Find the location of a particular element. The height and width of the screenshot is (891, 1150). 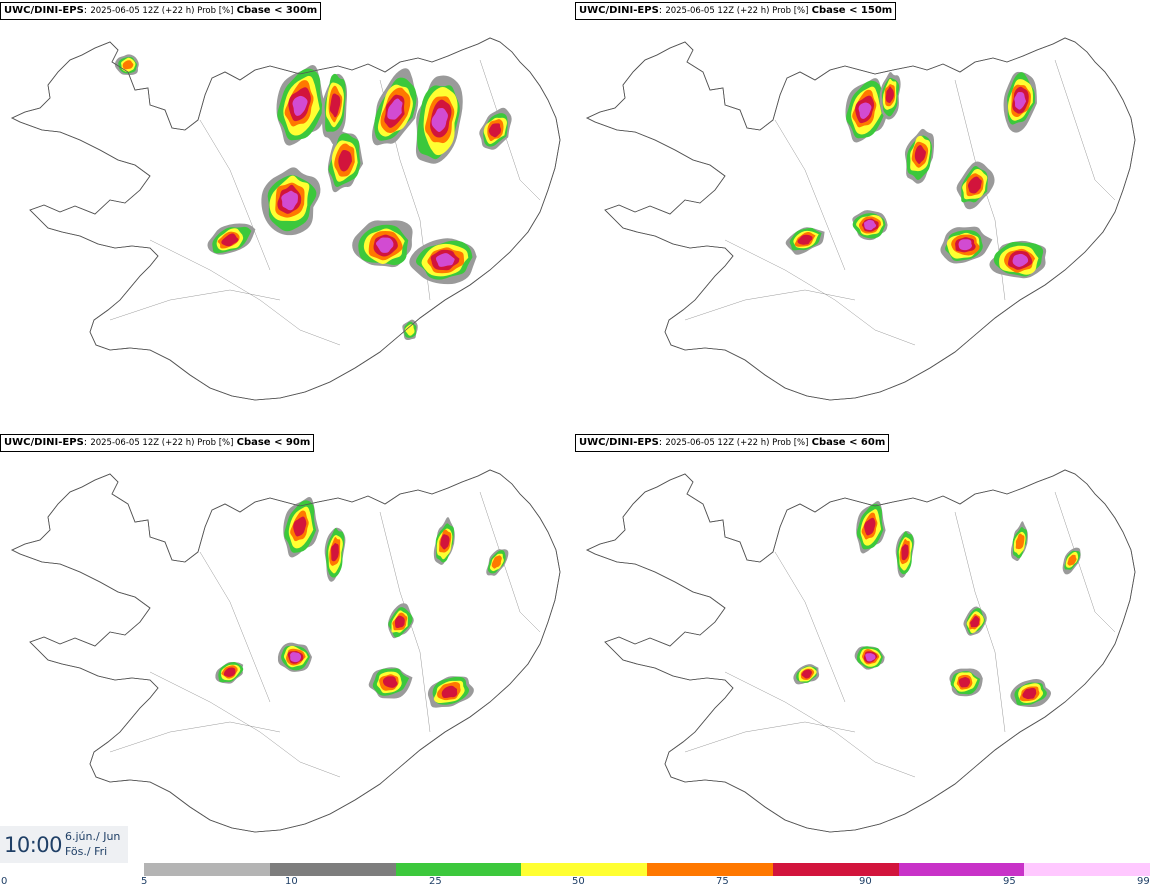

variable-name: Cbase < 90m is located at coordinates (273, 442).